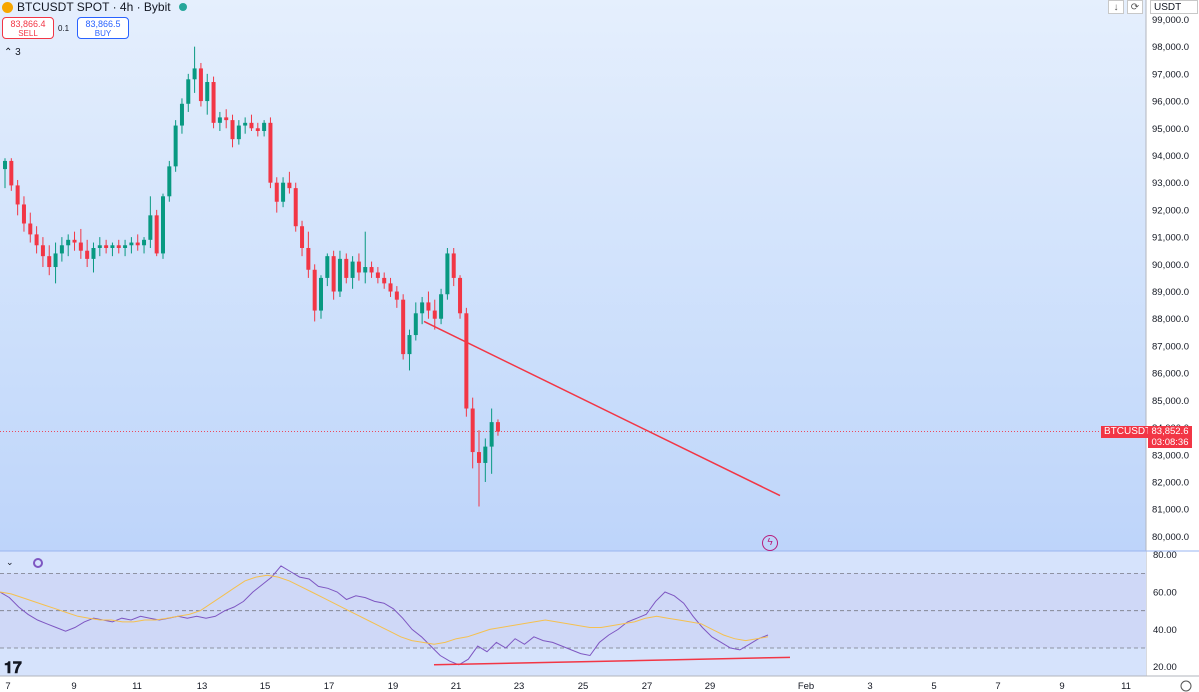  I want to click on x-tick-label: 9, so click(1061, 686).